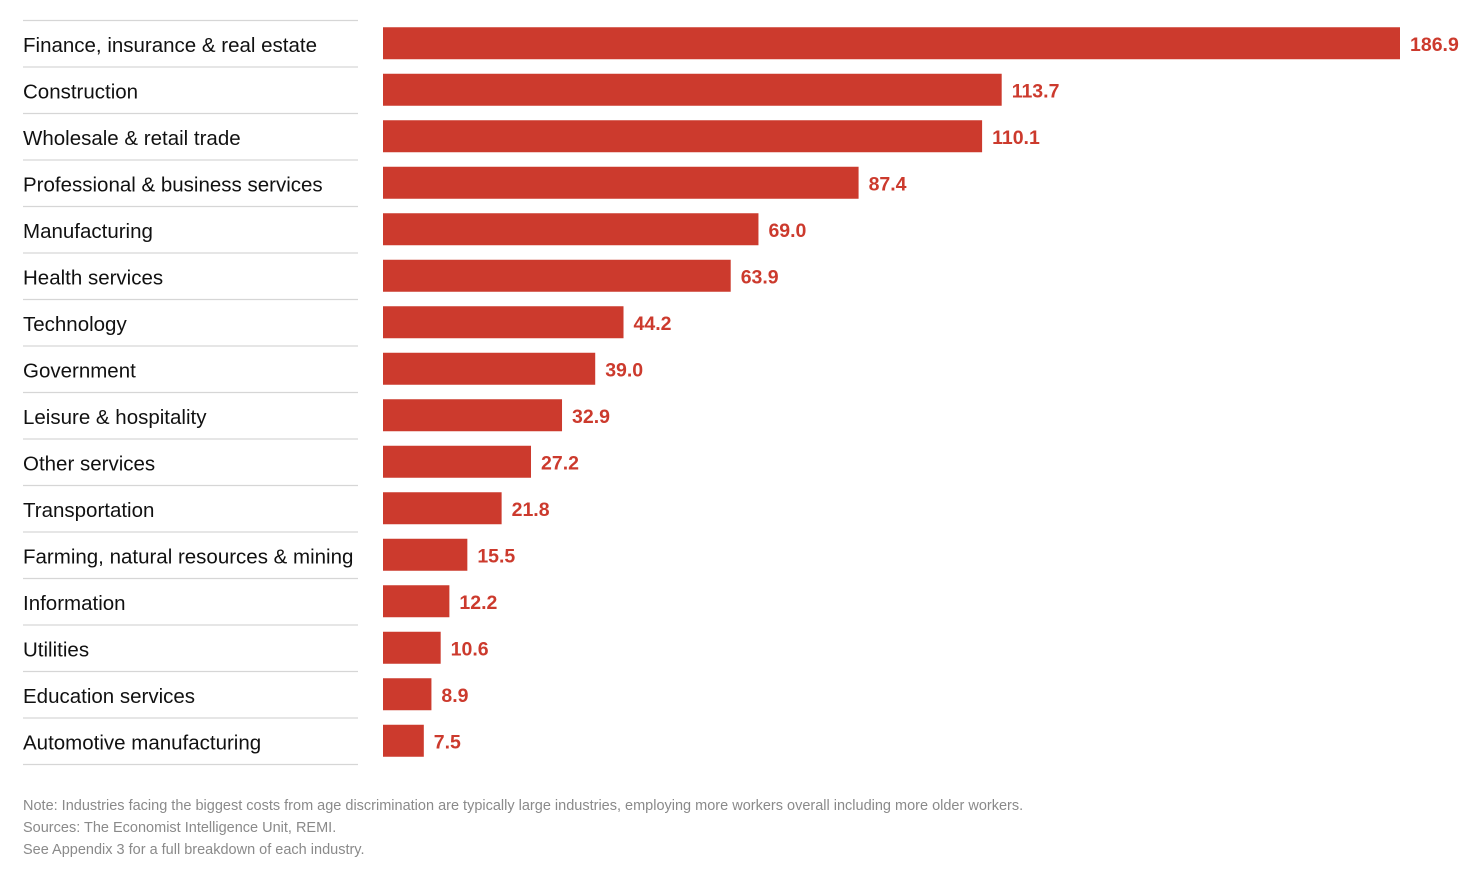 The image size is (1482, 882). Describe the element at coordinates (88, 510) in the screenshot. I see `category-label: Transportation` at that location.